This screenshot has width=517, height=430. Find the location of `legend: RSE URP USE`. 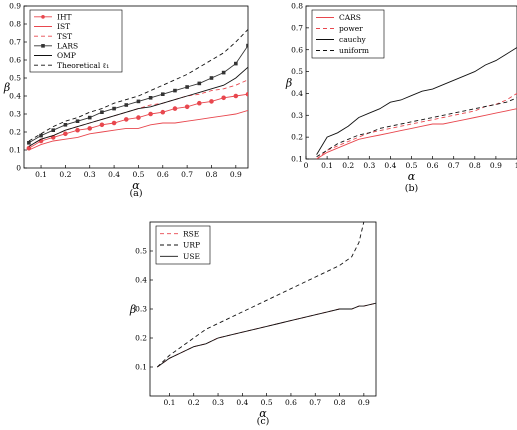

legend: RSE URP USE is located at coordinates (183, 245).